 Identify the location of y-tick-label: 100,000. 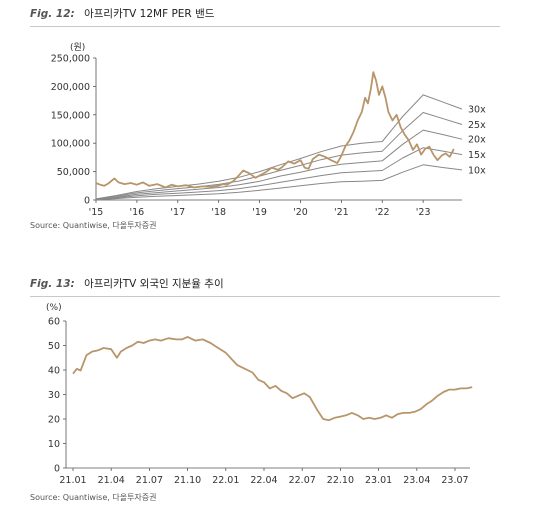
(70, 144).